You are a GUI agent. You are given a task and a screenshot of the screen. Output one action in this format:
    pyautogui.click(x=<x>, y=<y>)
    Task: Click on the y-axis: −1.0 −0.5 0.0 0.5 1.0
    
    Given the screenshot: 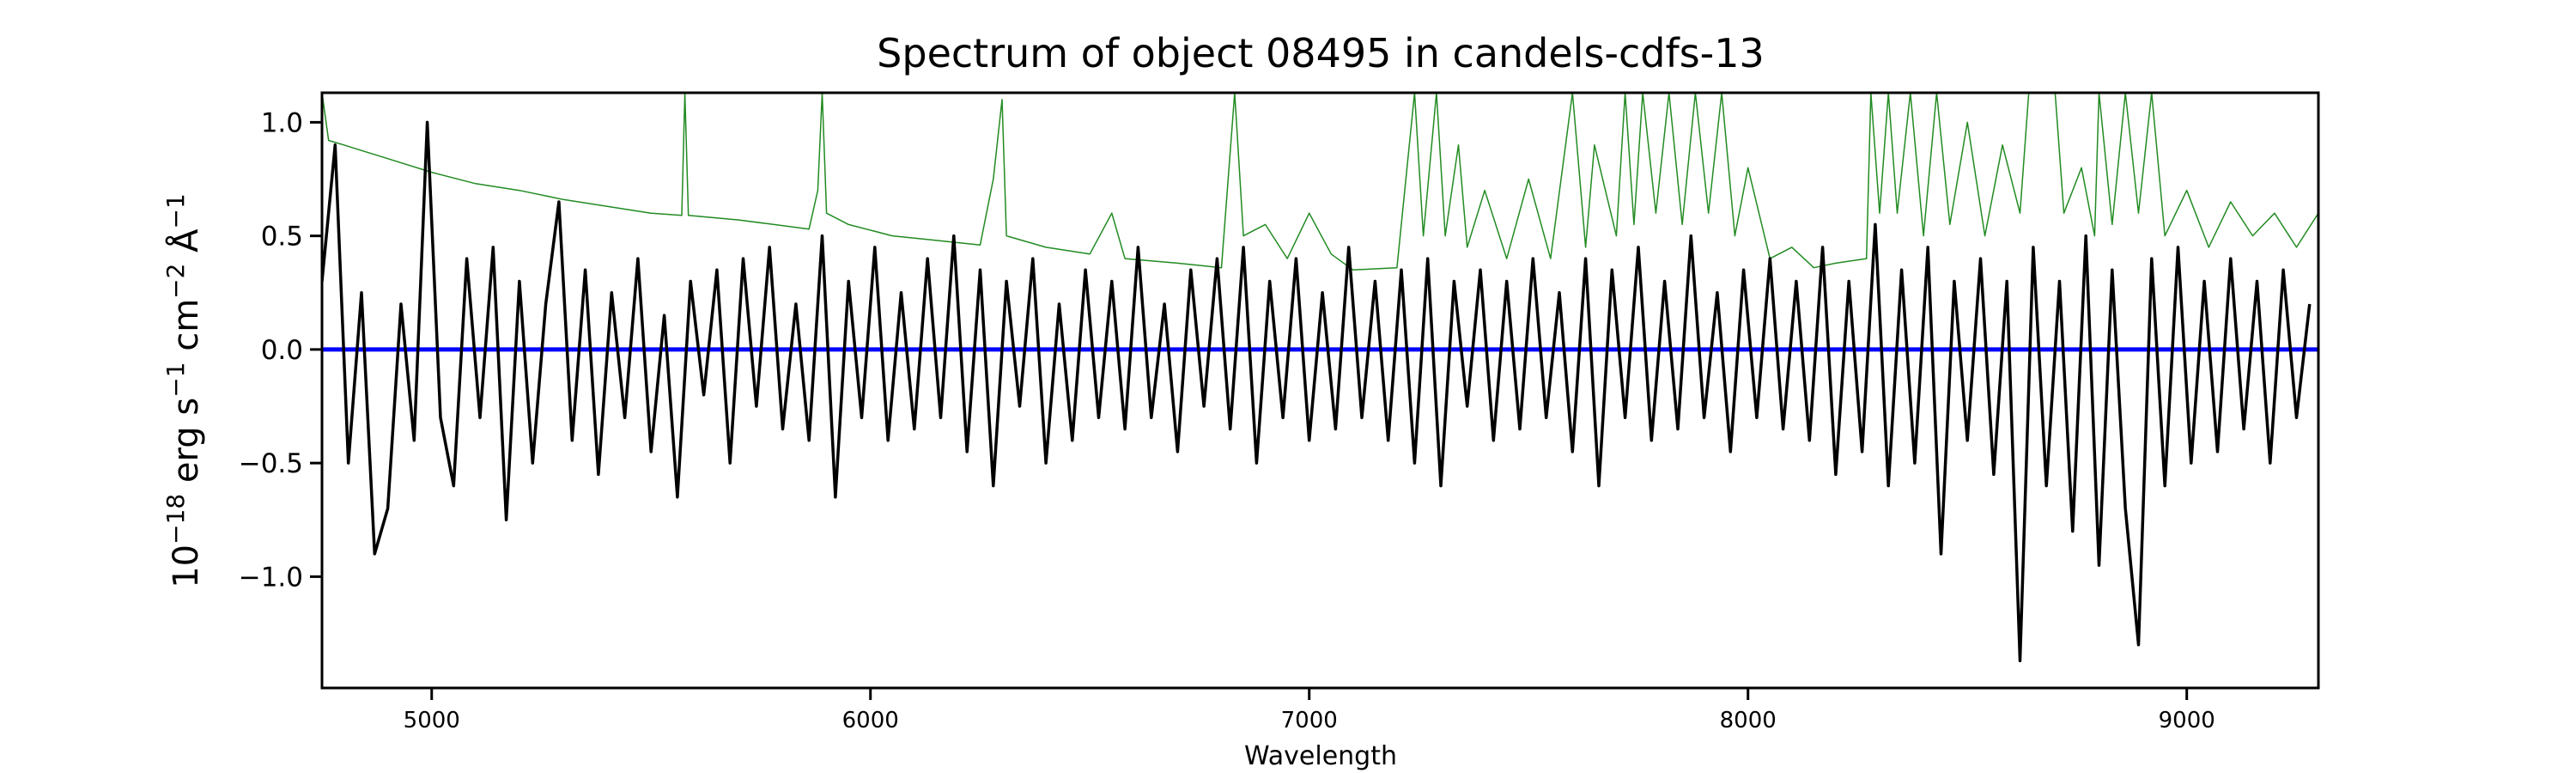 What is the action you would take?
    pyautogui.click(x=280, y=350)
    